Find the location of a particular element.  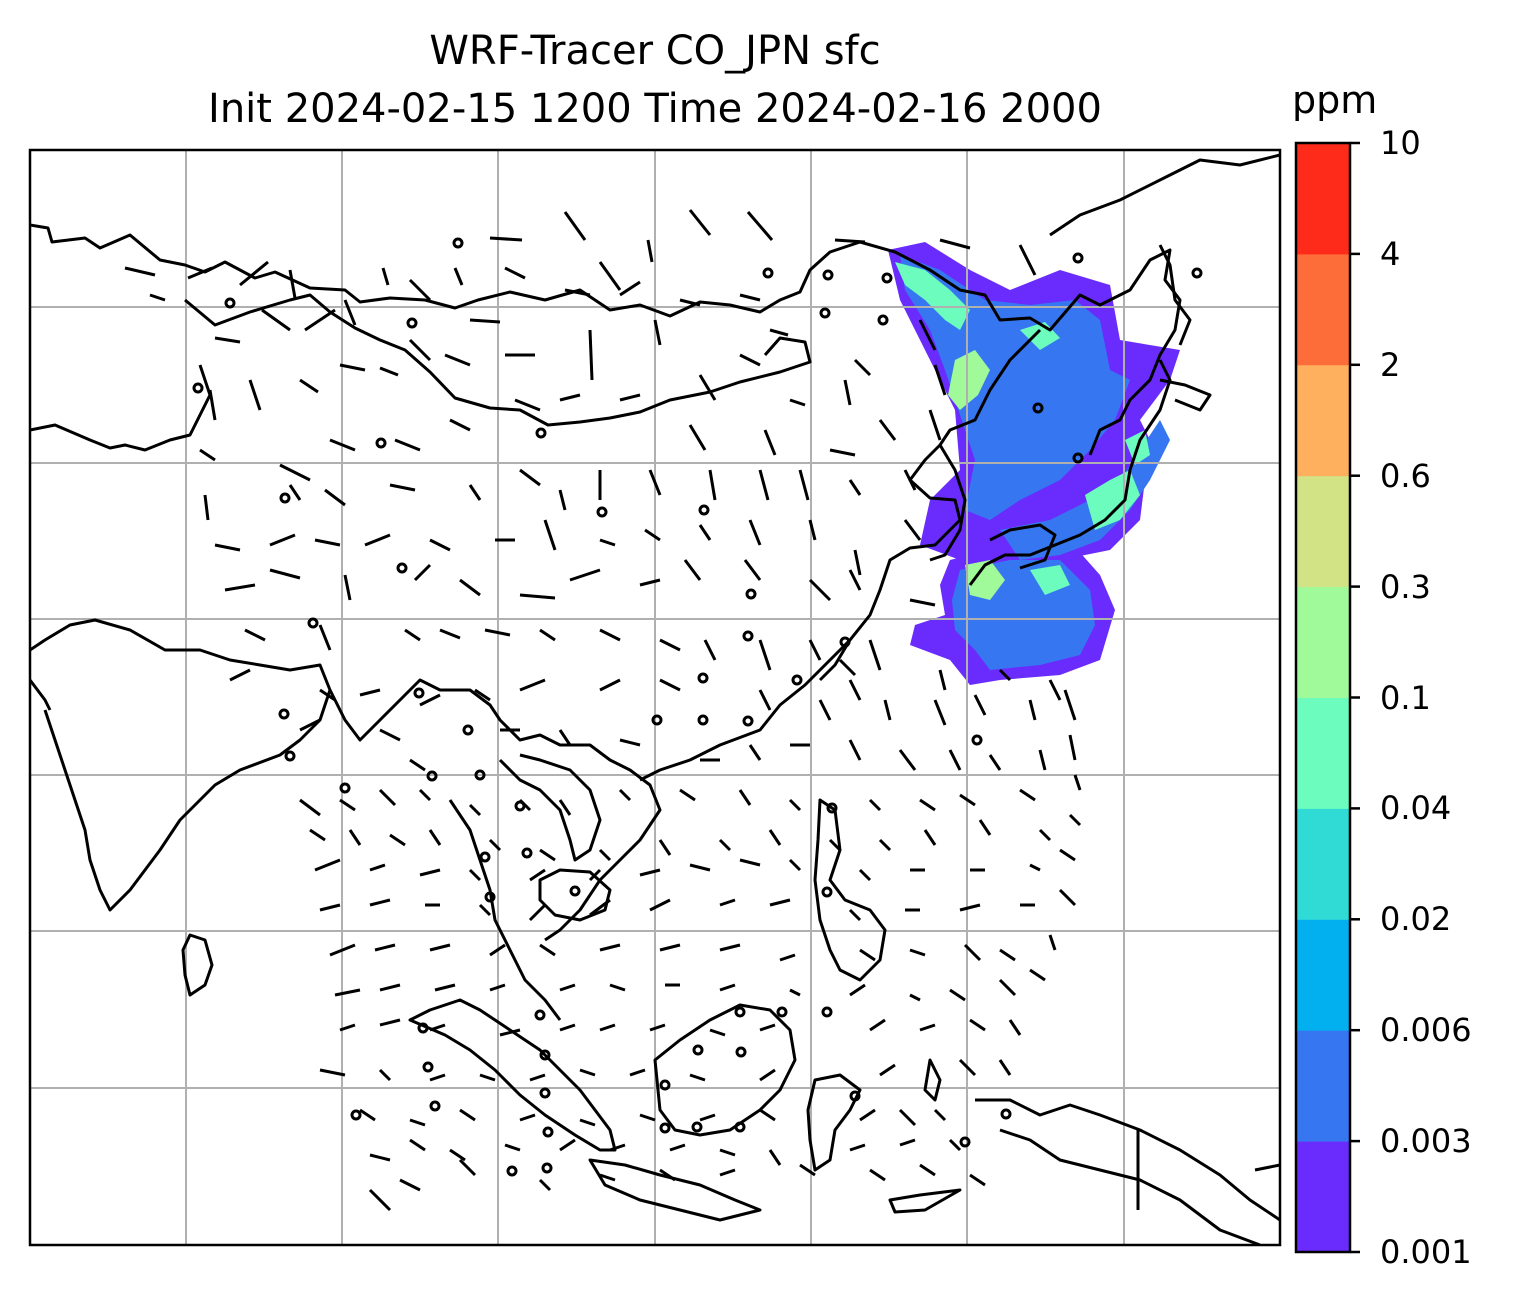

coast-india-west is located at coordinates (41, 695).